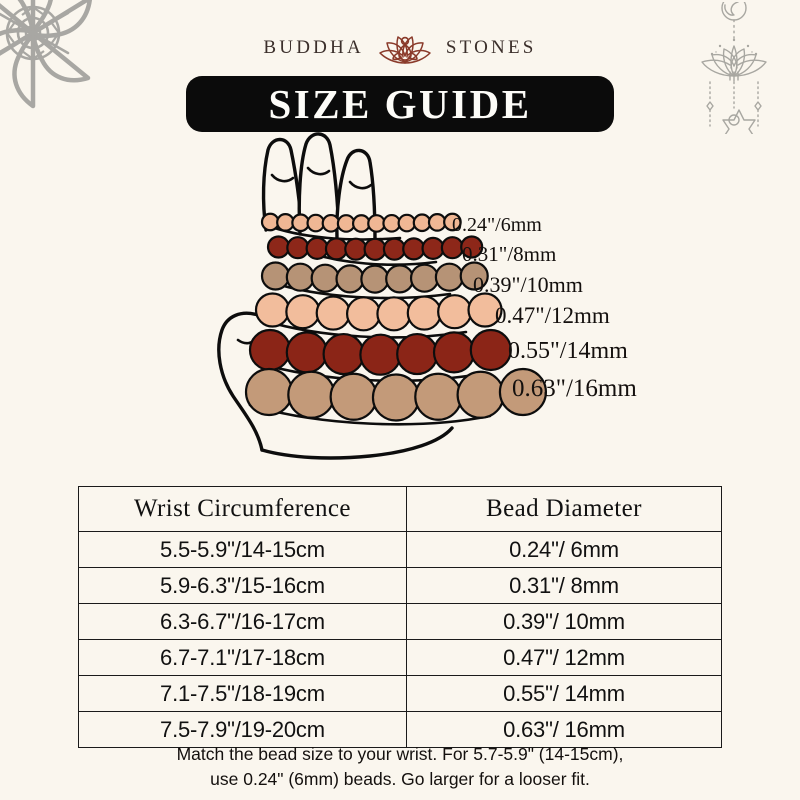 The height and width of the screenshot is (800, 800). I want to click on cell-bead-diameter: 0.24"/ 6mm, so click(564, 549).